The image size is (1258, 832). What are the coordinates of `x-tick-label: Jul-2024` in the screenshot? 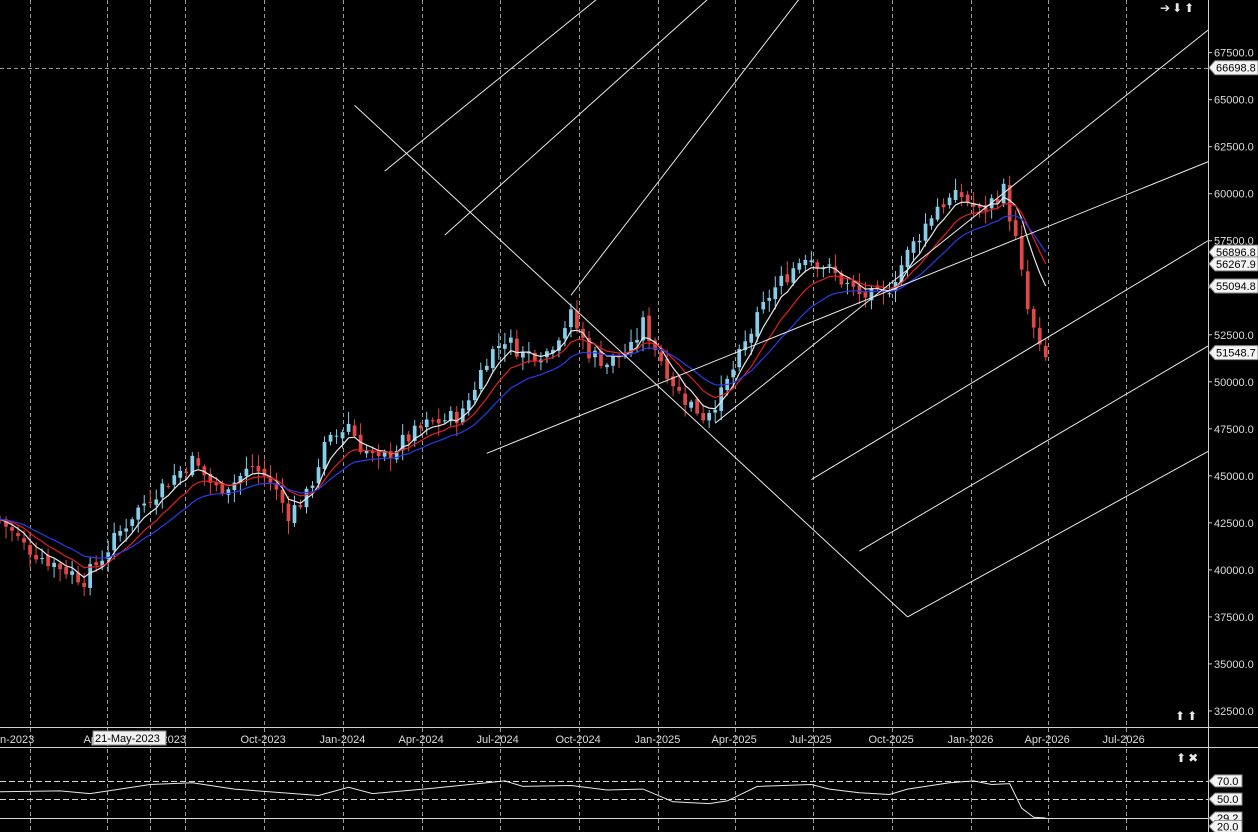 It's located at (498, 740).